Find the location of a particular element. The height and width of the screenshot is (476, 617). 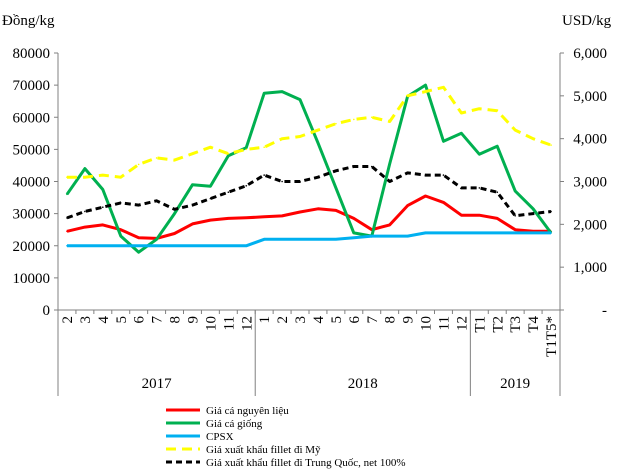

legend-label: CPSX is located at coordinates (220, 437).